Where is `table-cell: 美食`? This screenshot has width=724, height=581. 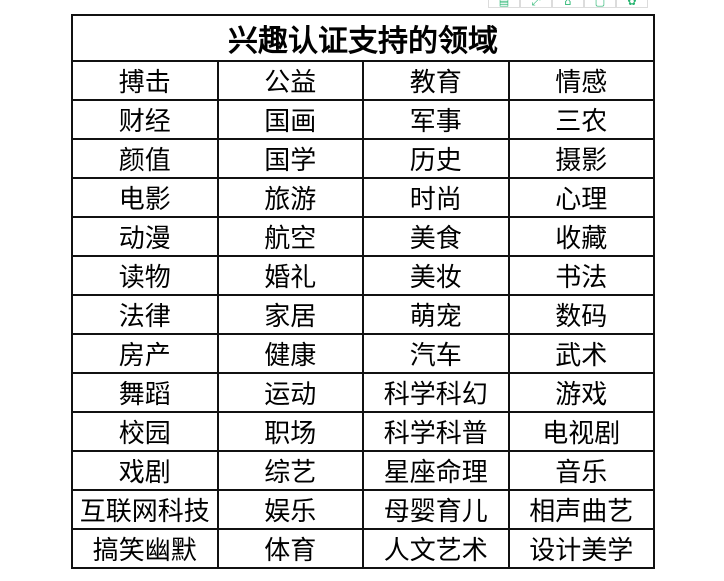
table-cell: 美食 is located at coordinates (436, 236).